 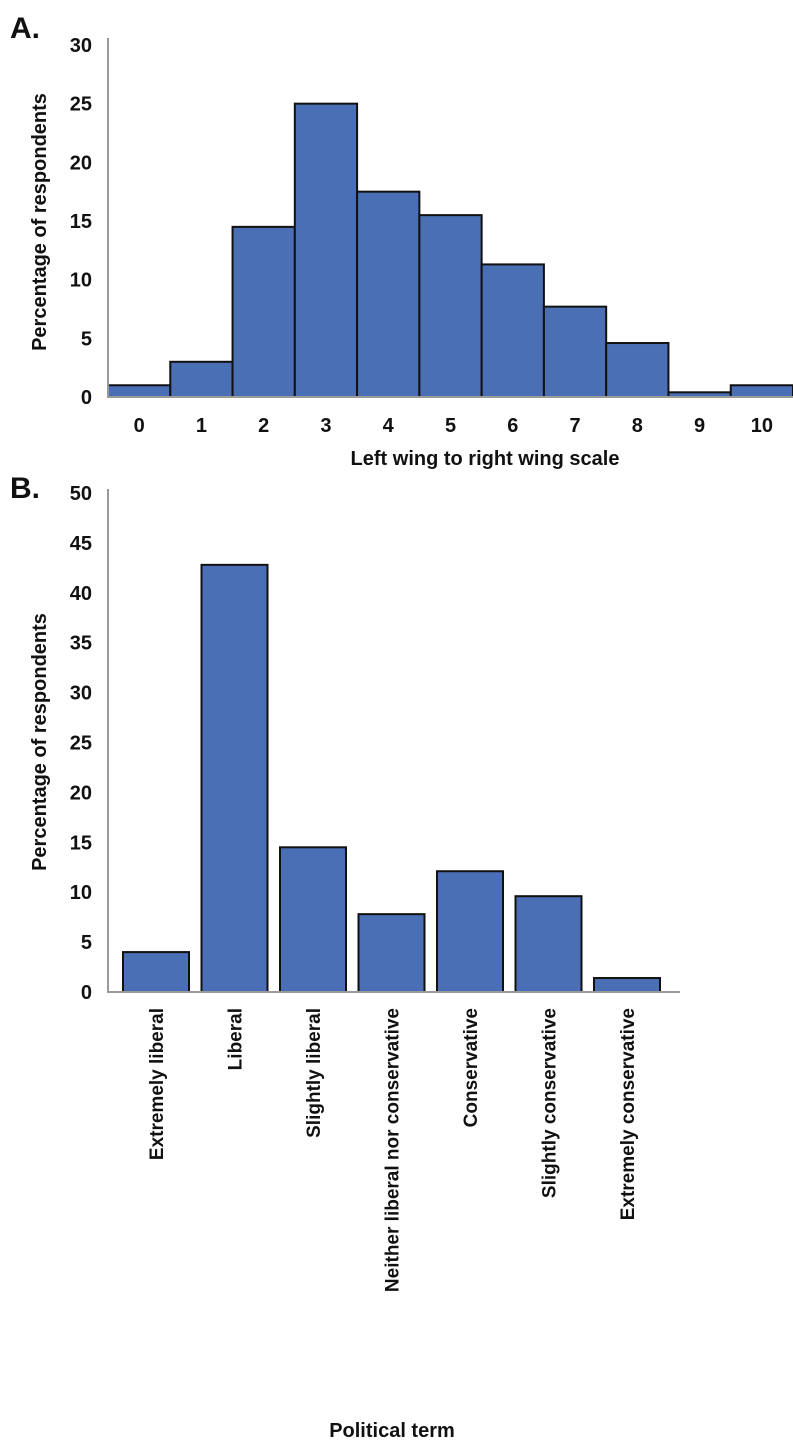 I want to click on x-tick-a-10: 10, so click(x=762, y=426).